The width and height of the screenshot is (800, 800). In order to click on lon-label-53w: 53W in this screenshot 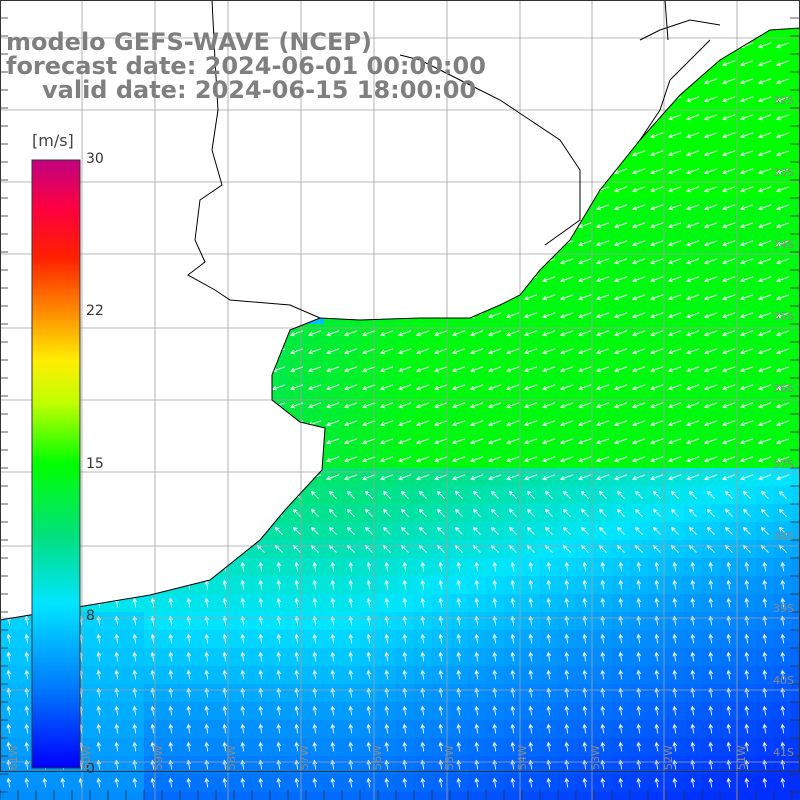, I will do `click(595, 757)`.